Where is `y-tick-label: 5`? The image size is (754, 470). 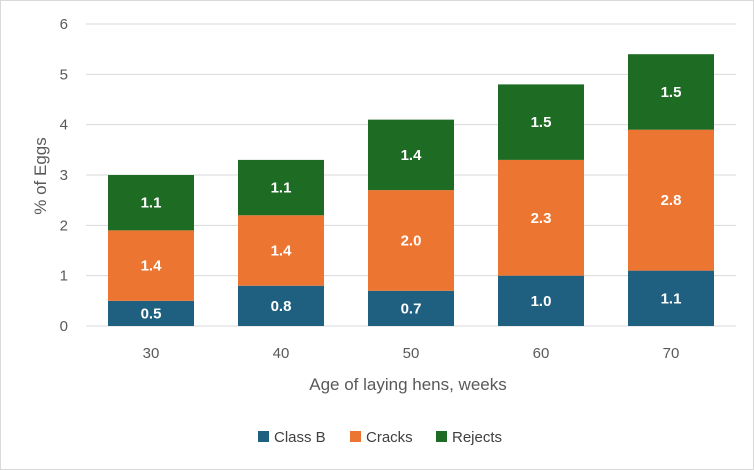
y-tick-label: 5 is located at coordinates (64, 74).